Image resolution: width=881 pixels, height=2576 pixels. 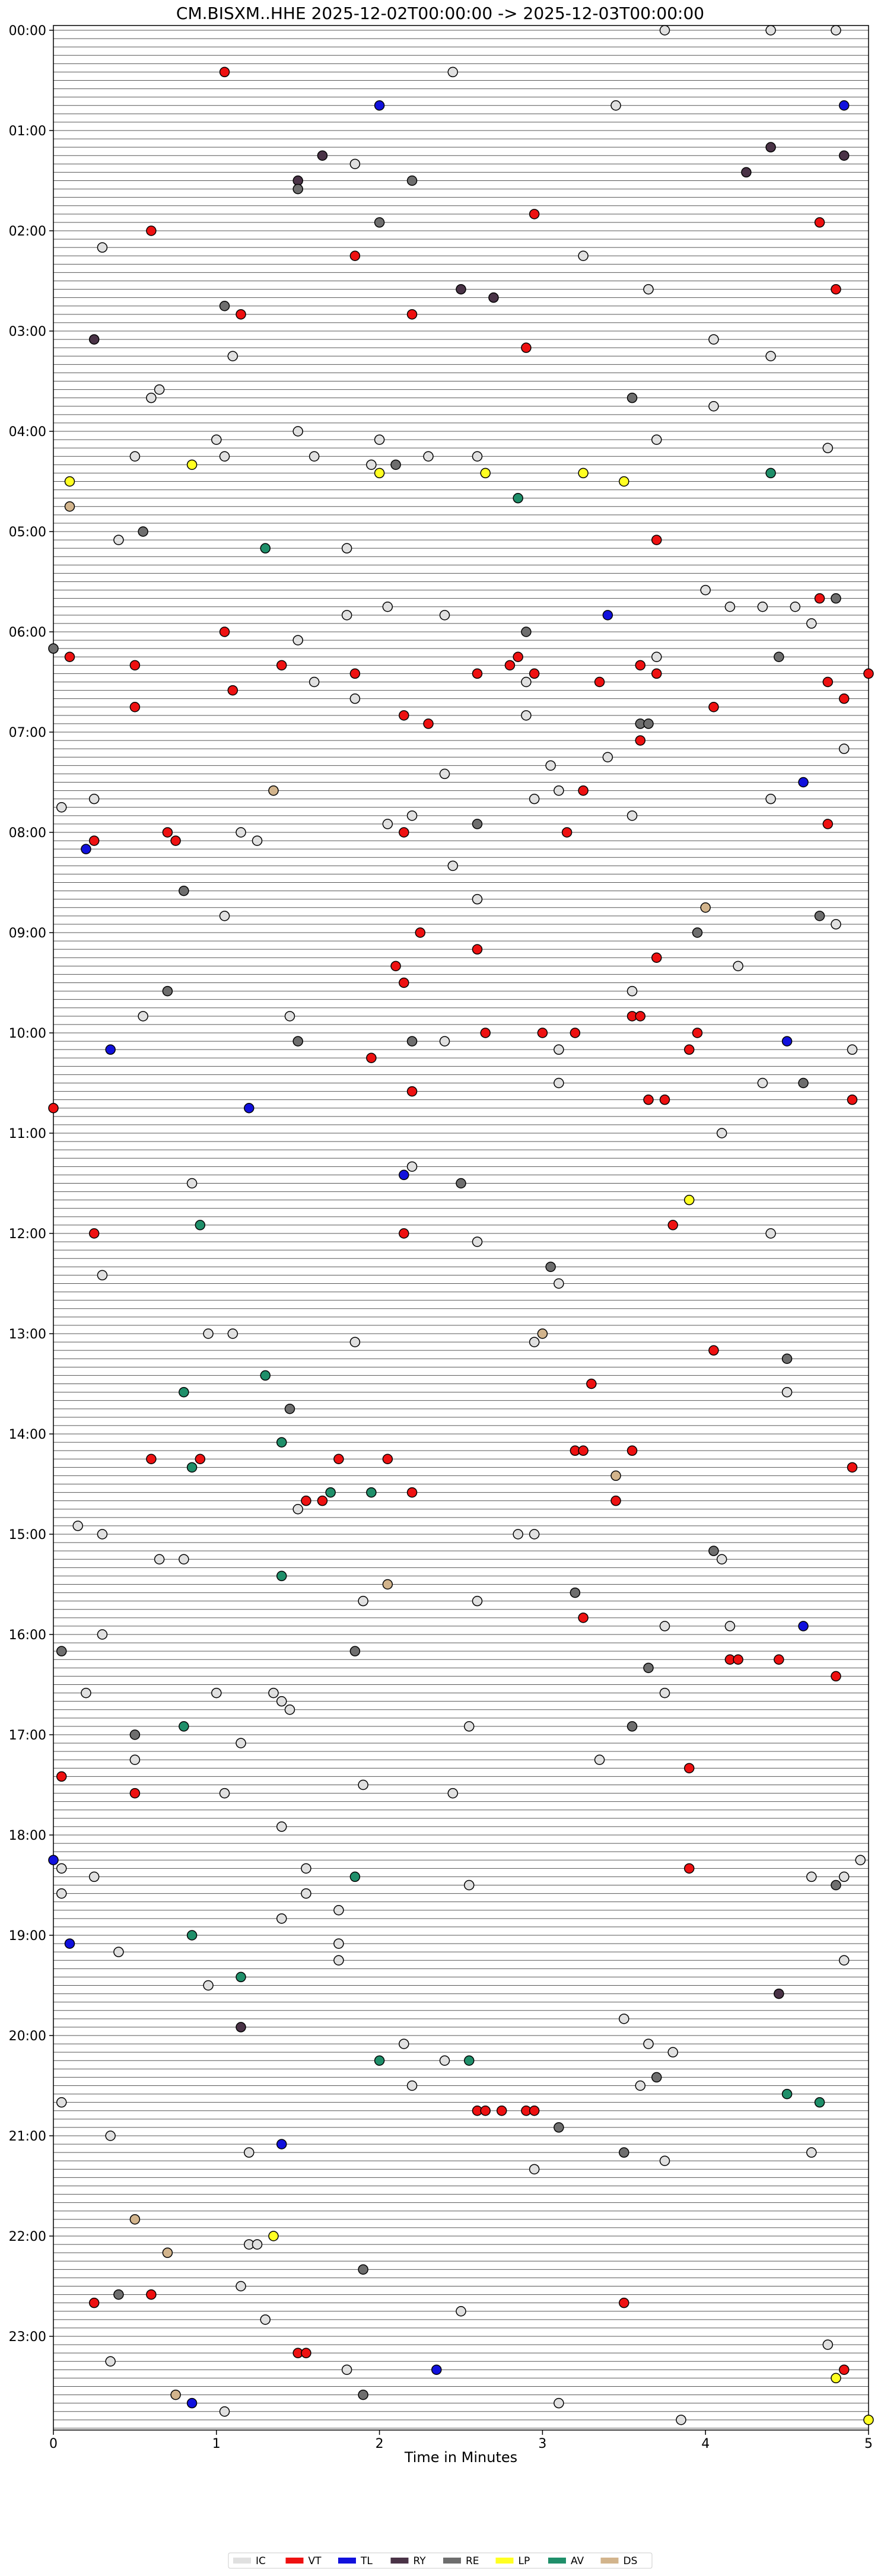 I want to click on legend-label-ds: DS, so click(x=631, y=2561).